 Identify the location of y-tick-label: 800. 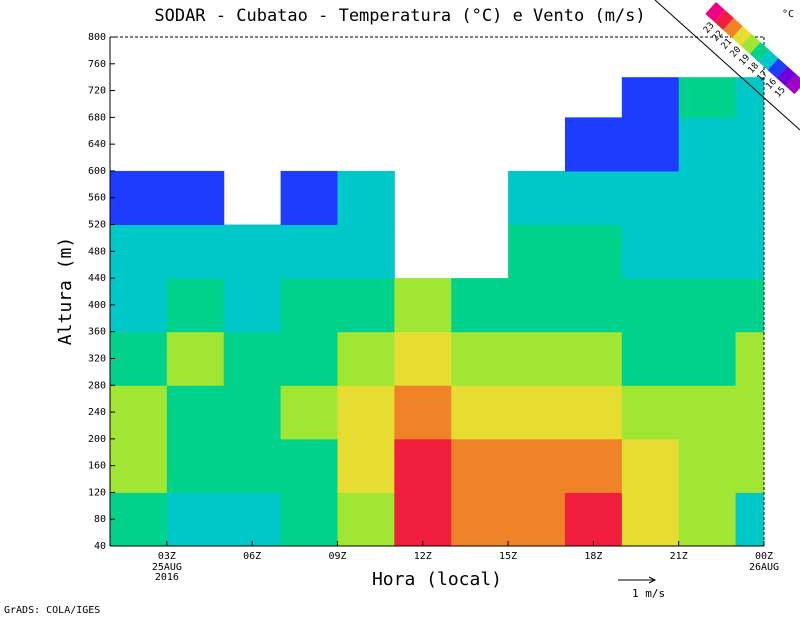
(97, 37).